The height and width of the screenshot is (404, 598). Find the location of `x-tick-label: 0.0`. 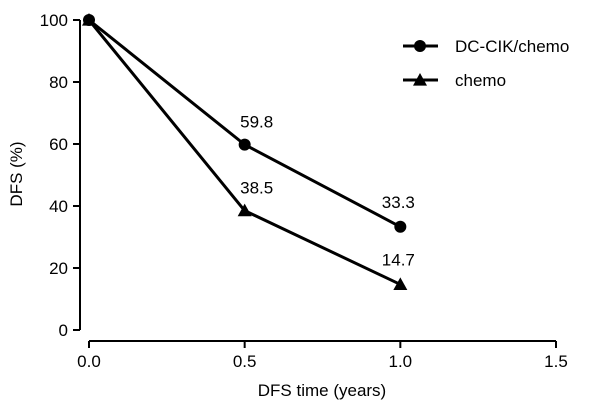

x-tick-label: 0.0 is located at coordinates (89, 361).